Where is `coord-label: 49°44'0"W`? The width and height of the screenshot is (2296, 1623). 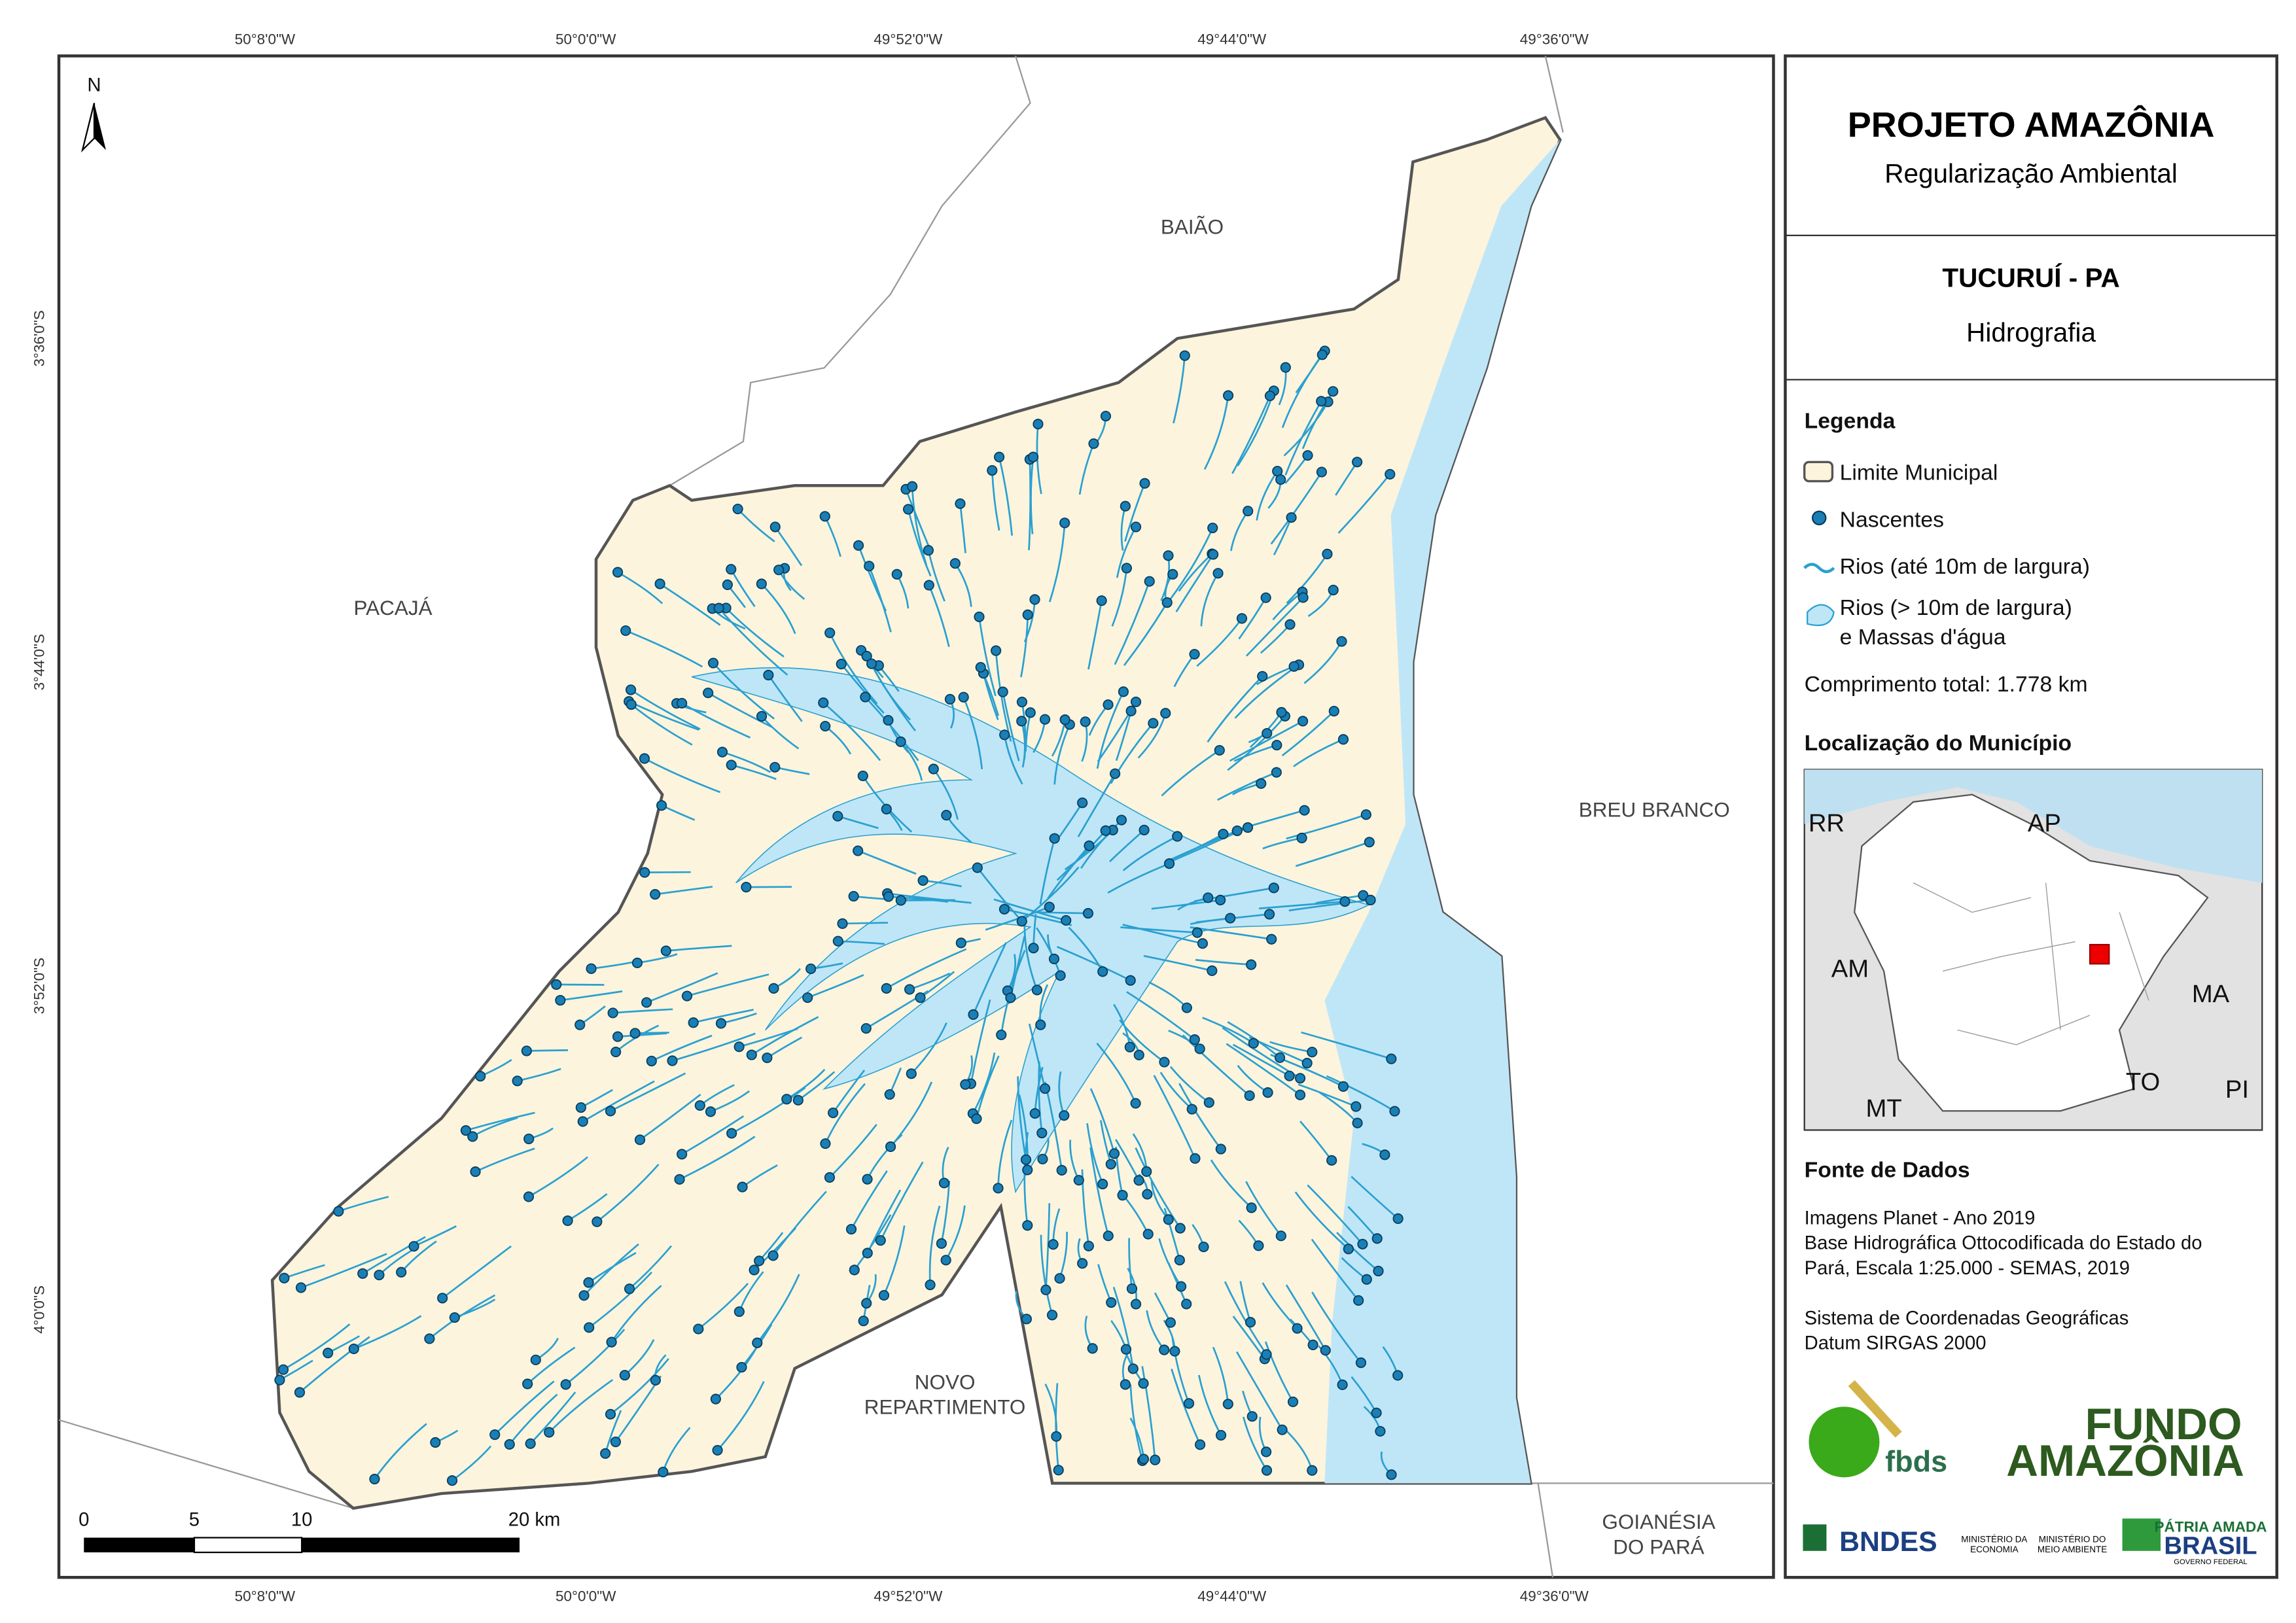
coord-label: 49°44'0"W is located at coordinates (1232, 1596).